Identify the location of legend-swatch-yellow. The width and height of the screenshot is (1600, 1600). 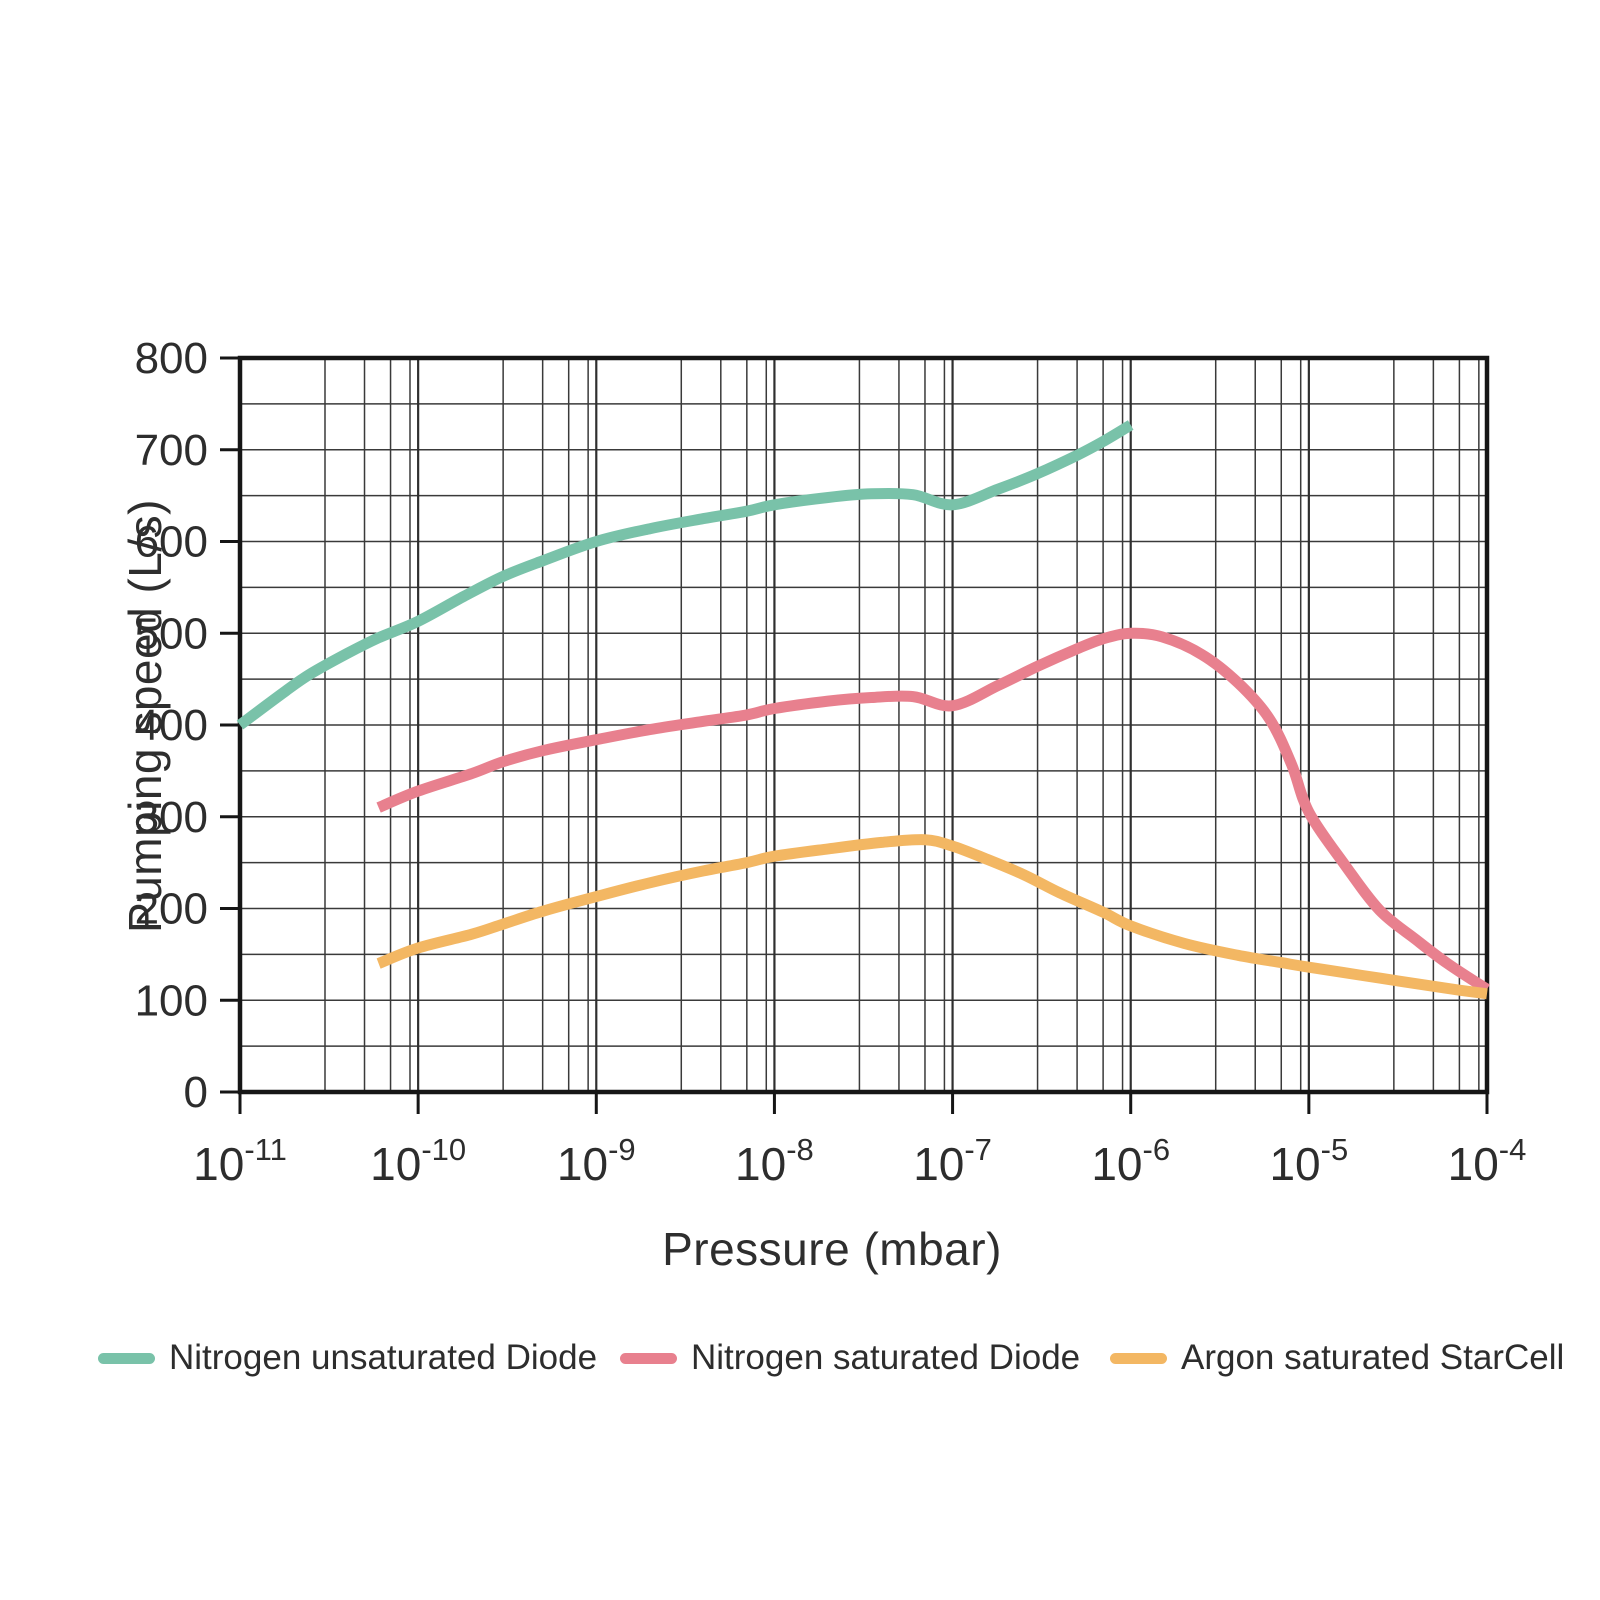
(1138, 1358).